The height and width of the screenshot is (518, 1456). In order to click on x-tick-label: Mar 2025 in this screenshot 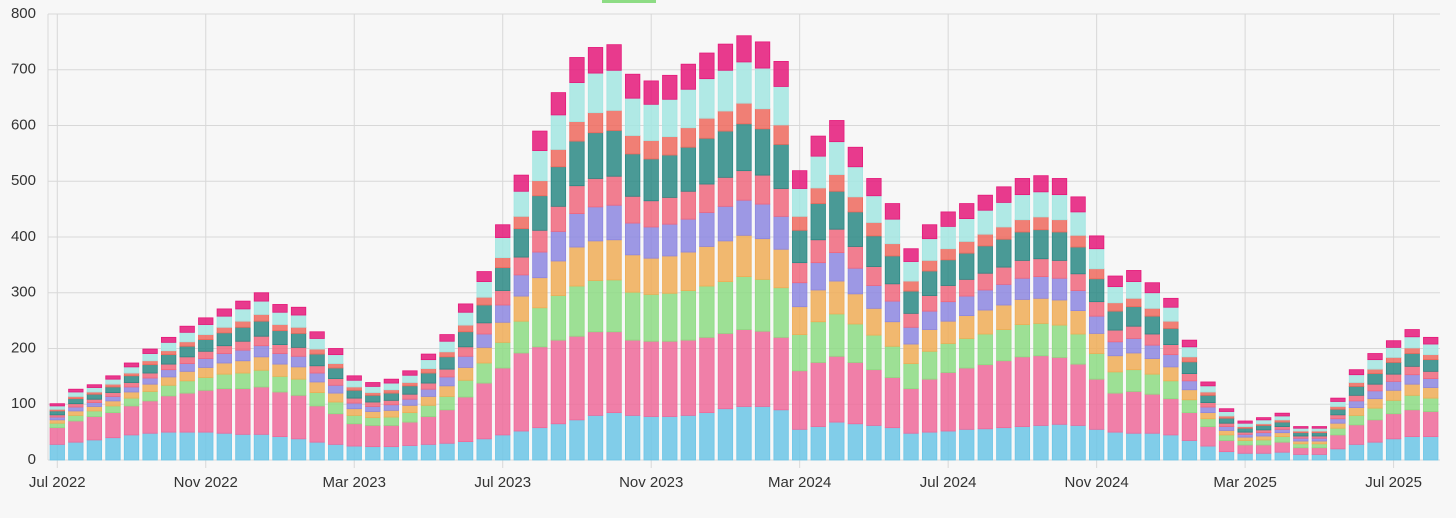, I will do `click(1244, 482)`.